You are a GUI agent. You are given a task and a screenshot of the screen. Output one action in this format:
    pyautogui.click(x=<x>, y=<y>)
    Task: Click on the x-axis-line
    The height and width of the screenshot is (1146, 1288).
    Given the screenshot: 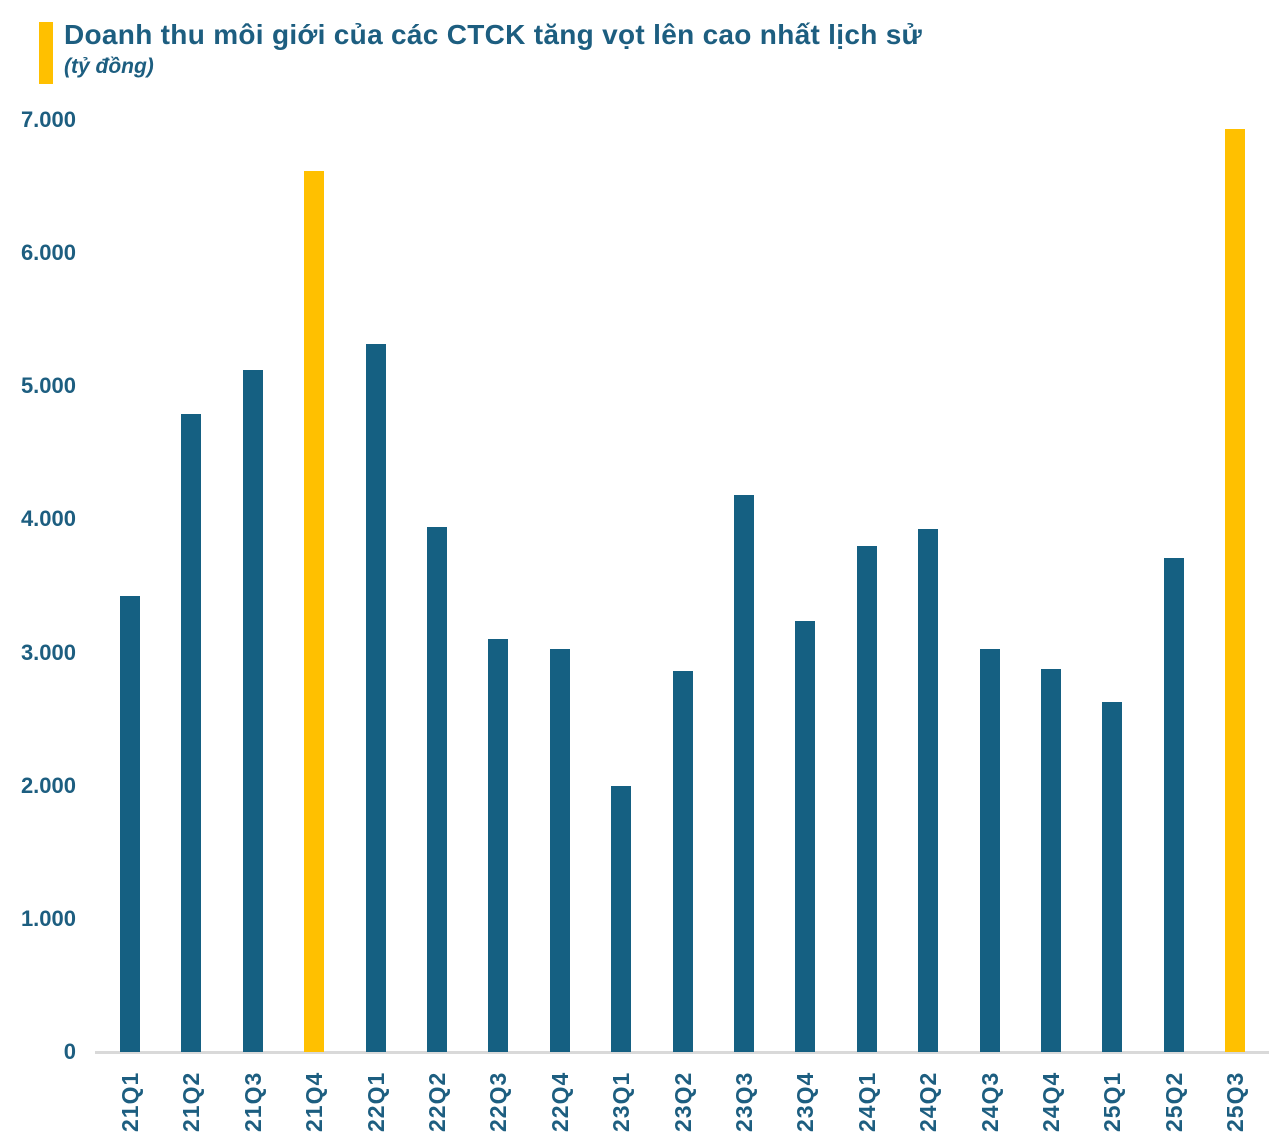 What is the action you would take?
    pyautogui.click(x=682, y=1052)
    